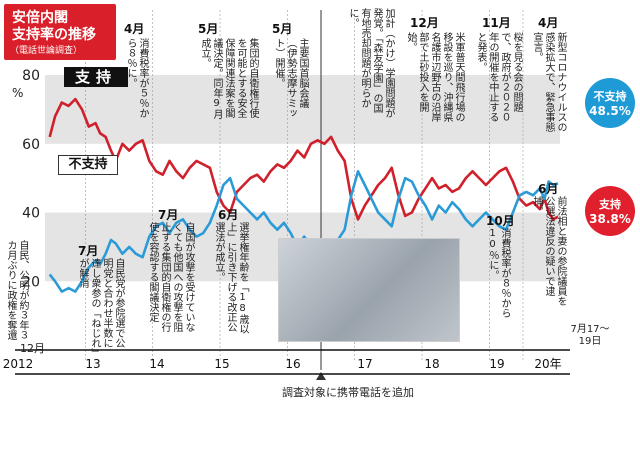 The width and height of the screenshot is (640, 466). What do you see at coordinates (88, 165) in the screenshot?
I see `nonsupport-label: 不支持` at bounding box center [88, 165].